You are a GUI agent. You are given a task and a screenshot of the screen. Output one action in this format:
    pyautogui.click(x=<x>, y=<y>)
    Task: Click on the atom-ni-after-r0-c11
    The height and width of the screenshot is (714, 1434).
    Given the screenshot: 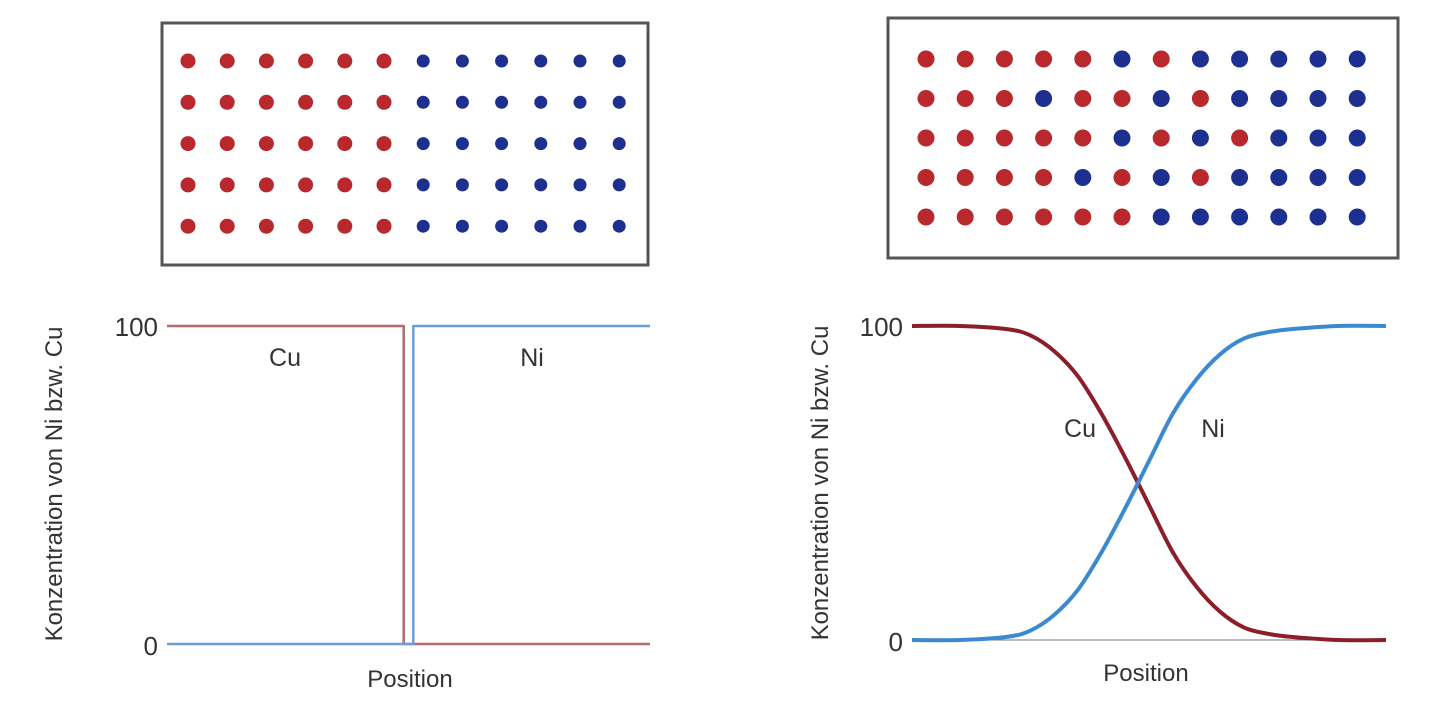 What is the action you would take?
    pyautogui.click(x=1357, y=59)
    